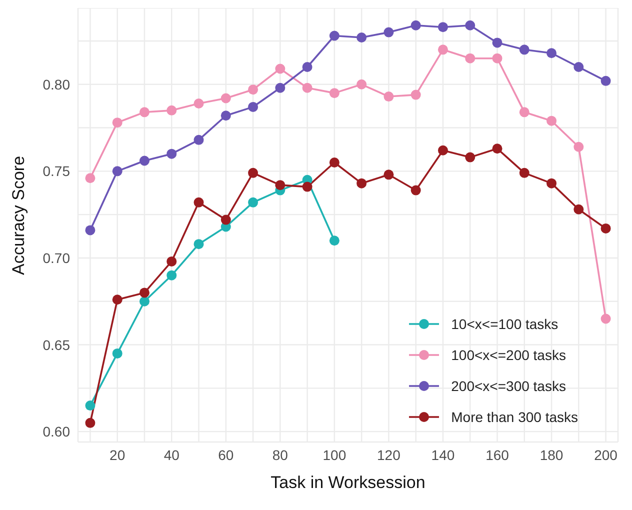 The width and height of the screenshot is (632, 510). Describe the element at coordinates (514, 416) in the screenshot. I see `legend-label: More than 300 tasks` at that location.